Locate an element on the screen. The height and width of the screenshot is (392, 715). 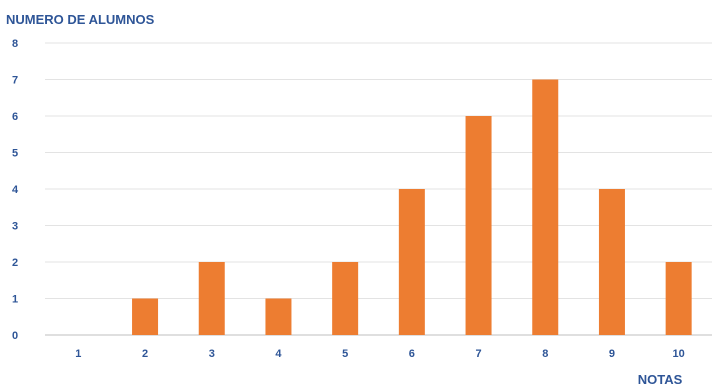
x-tick-label: 9 is located at coordinates (612, 354).